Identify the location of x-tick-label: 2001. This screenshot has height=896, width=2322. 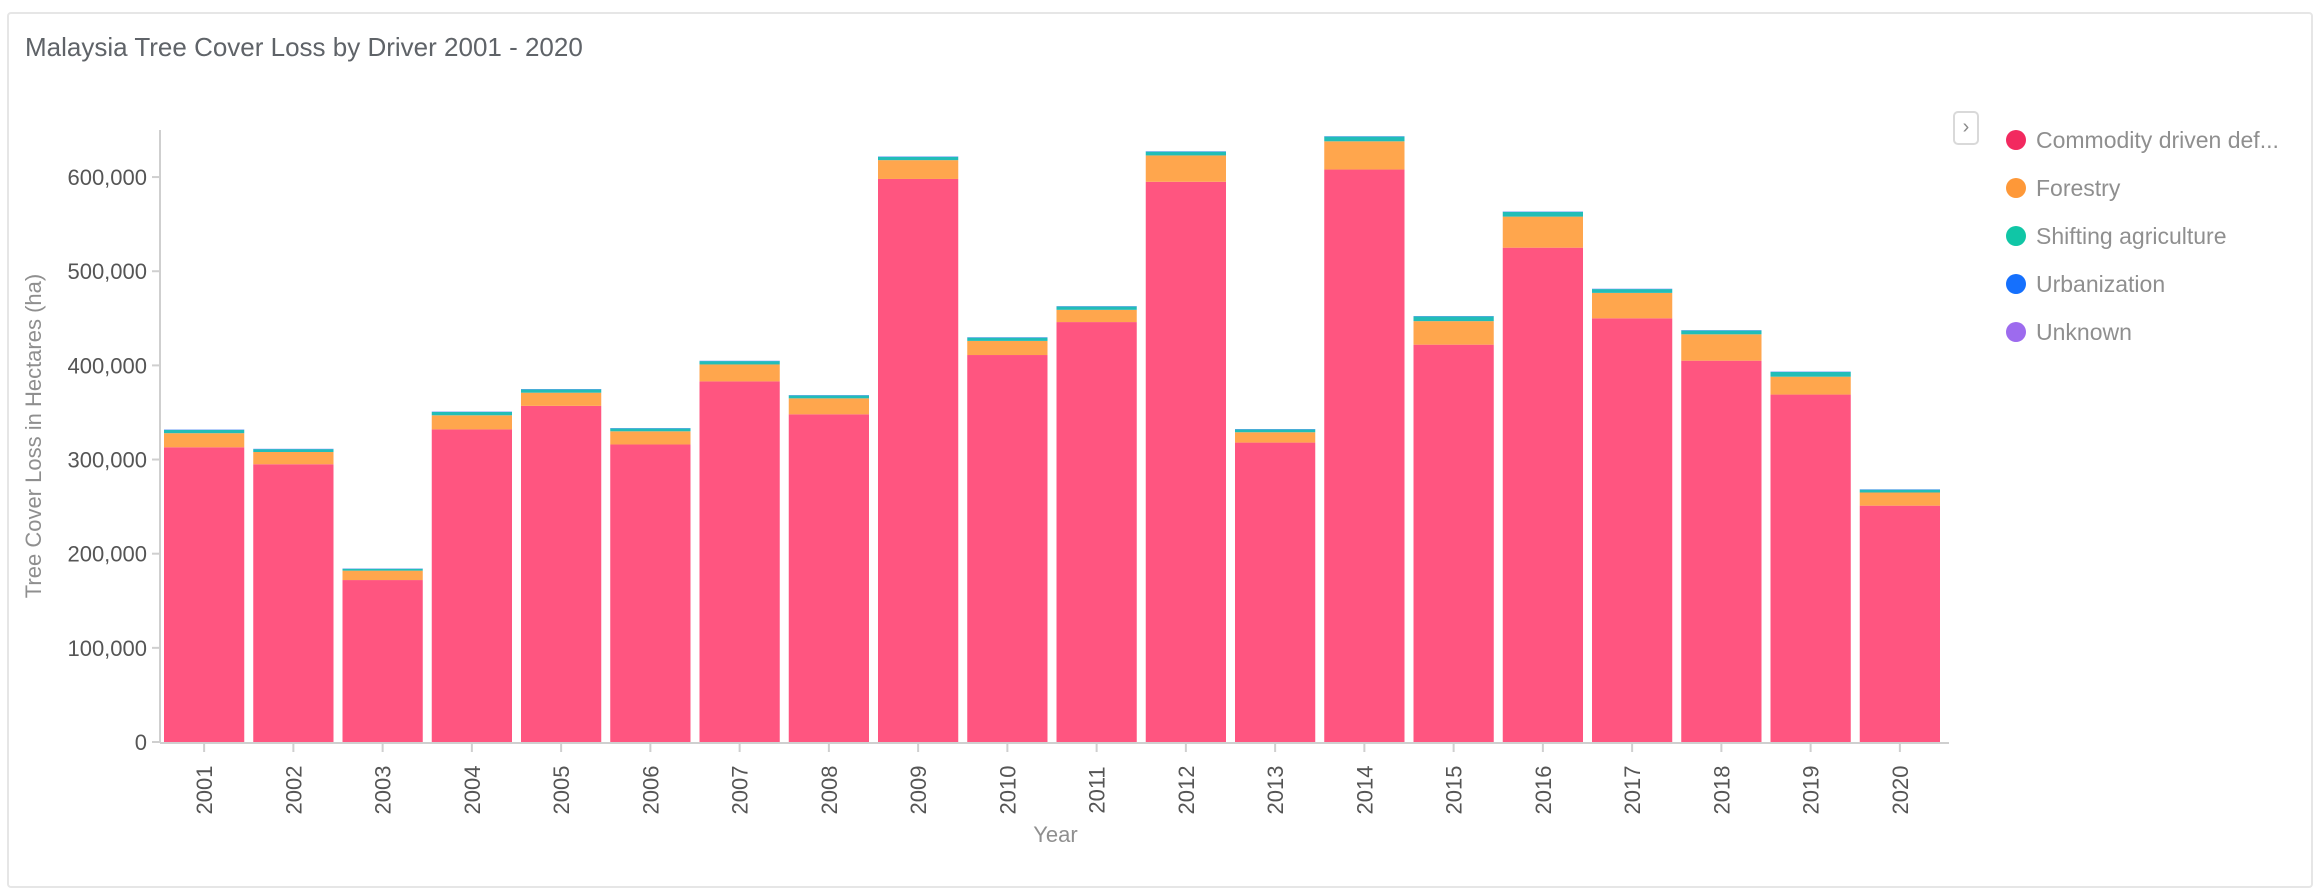
(204, 790).